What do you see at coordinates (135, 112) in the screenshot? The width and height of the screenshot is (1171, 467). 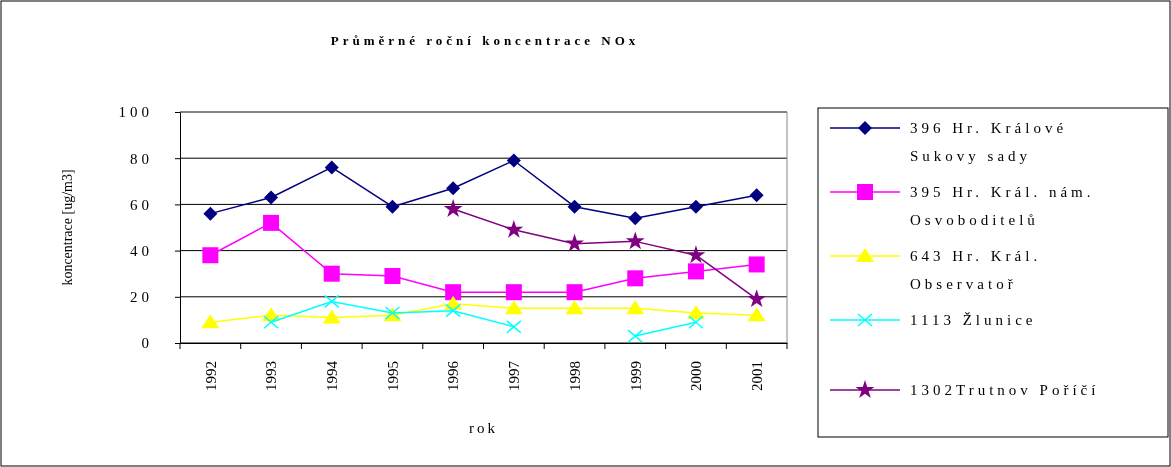 I see `y-tick-label: 100` at bounding box center [135, 112].